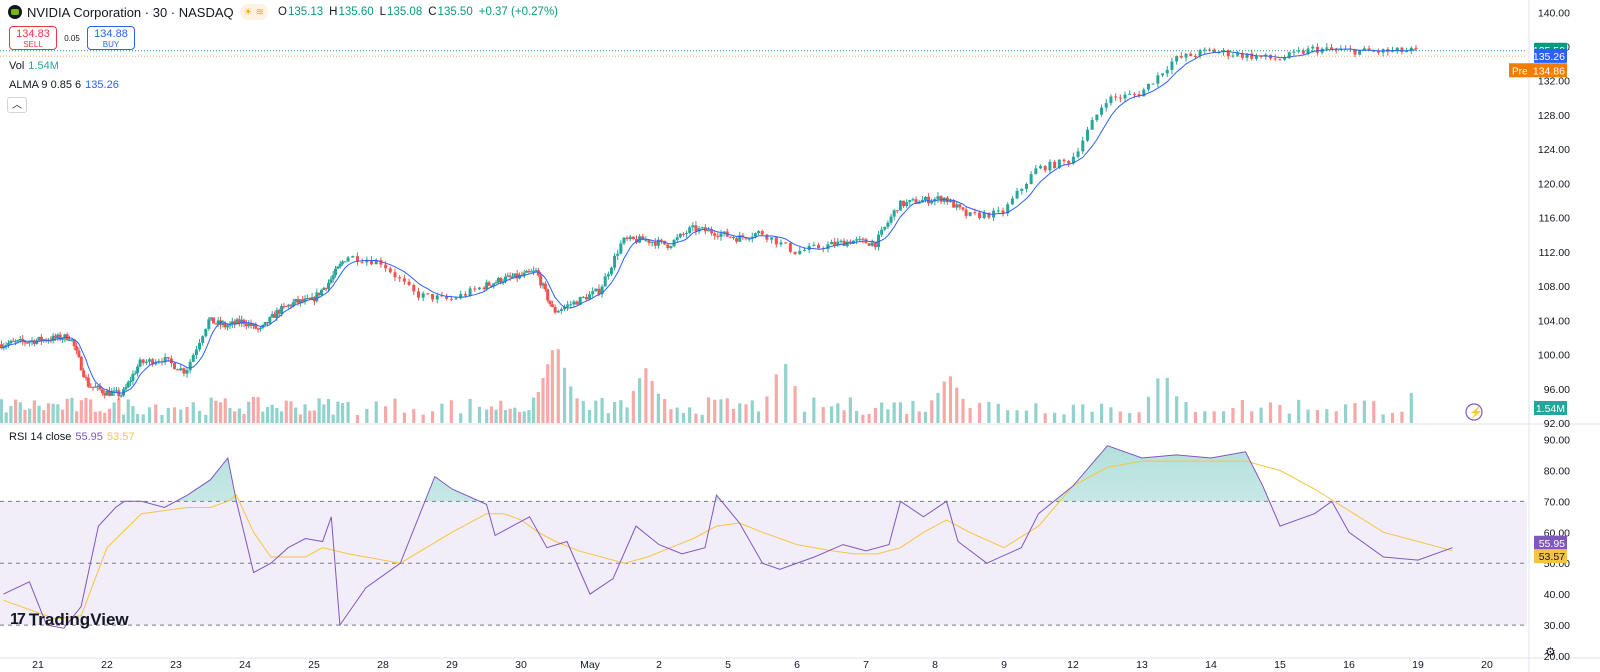 This screenshot has width=1600, height=672. I want to click on alma-legend: ALMA 9 0.85 6 135.26, so click(64, 85).